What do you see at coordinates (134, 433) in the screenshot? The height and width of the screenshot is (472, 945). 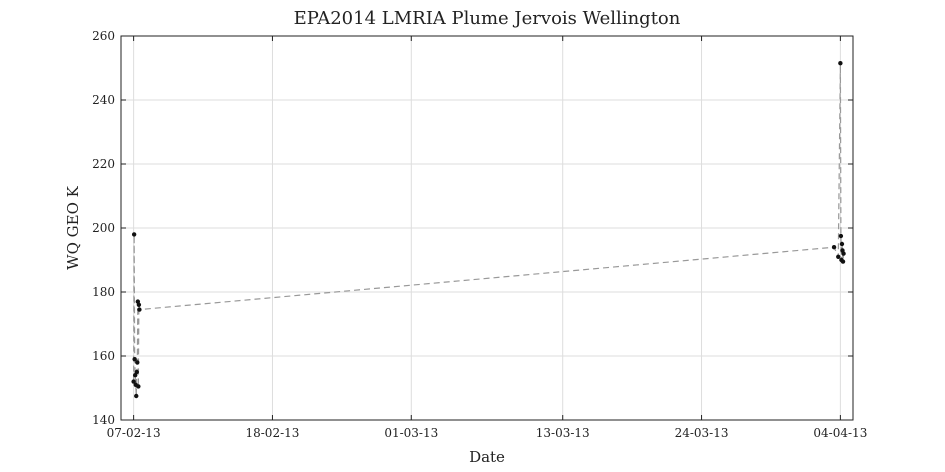 I see `x-tick-label: 07-02-13` at bounding box center [134, 433].